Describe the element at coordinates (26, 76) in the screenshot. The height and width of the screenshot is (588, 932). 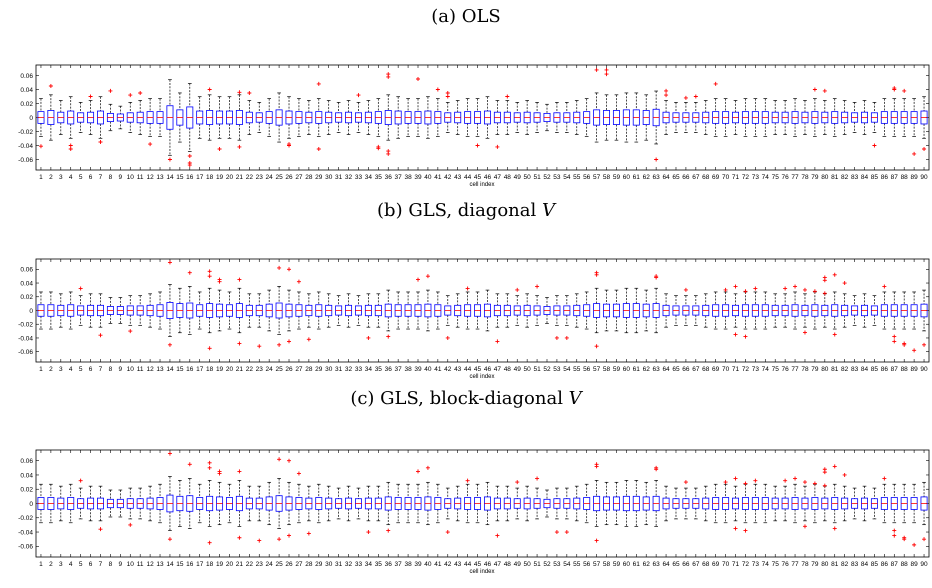
I see `y-tick-label: 0.06` at that location.